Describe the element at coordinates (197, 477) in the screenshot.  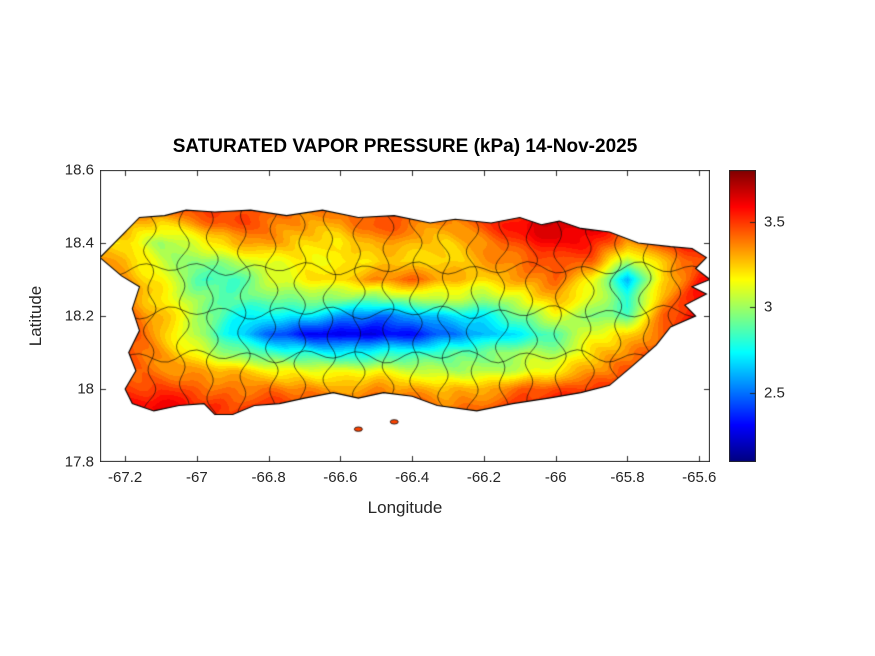
I see `x-tick-label: -67` at that location.